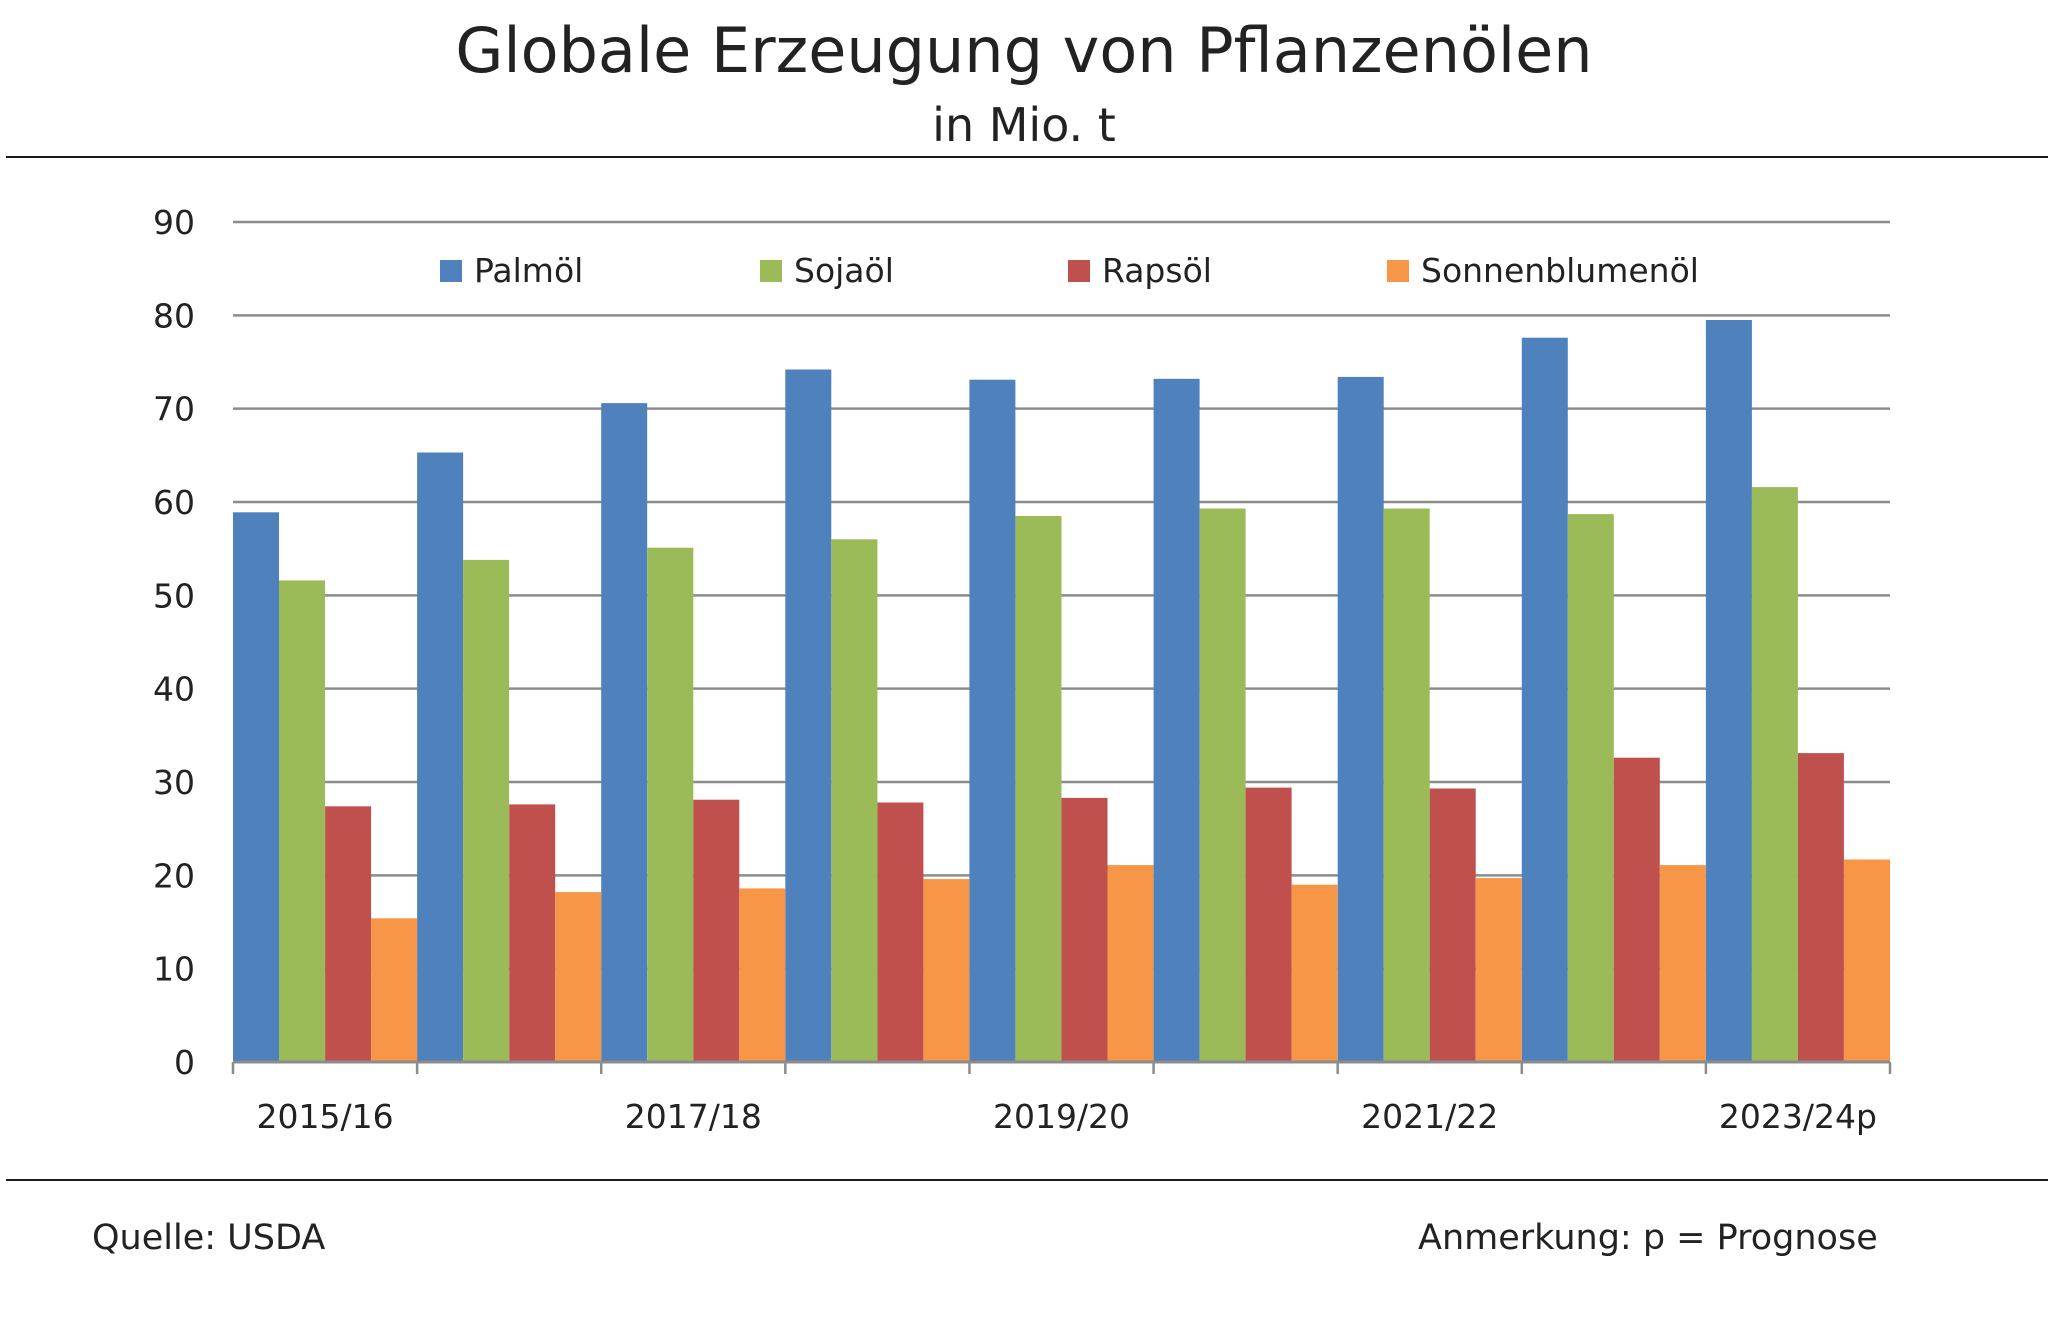 This screenshot has height=1331, width=2048. What do you see at coordinates (1544, 699) in the screenshot?
I see `bar-palmöl-2022-23` at bounding box center [1544, 699].